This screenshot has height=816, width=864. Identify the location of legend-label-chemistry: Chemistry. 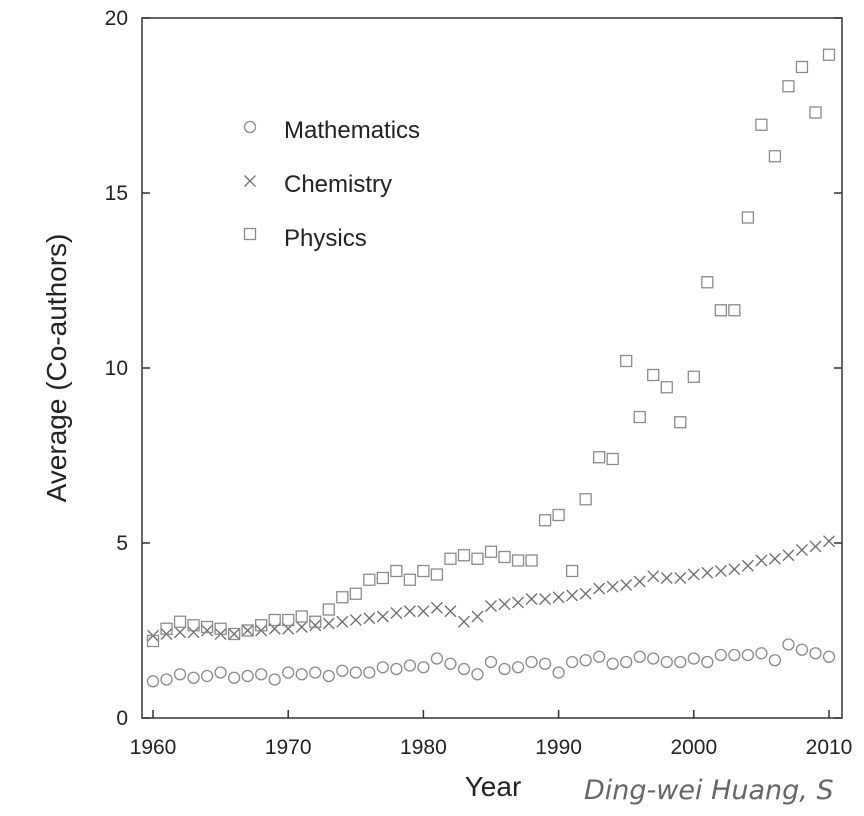
(338, 184).